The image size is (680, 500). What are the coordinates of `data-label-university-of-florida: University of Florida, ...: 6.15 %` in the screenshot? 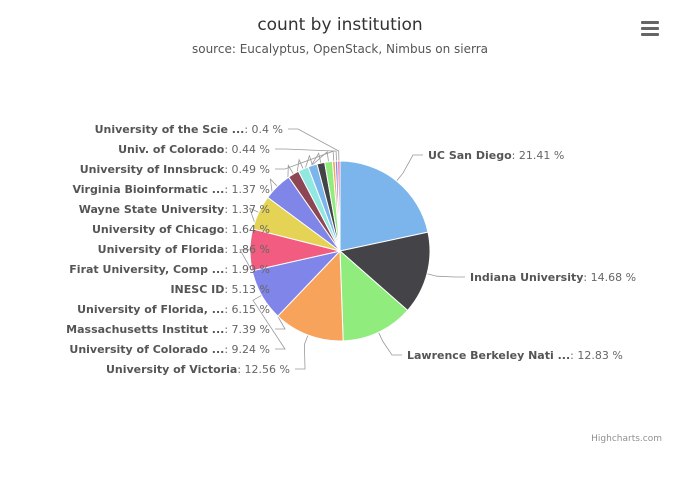 It's located at (173, 309).